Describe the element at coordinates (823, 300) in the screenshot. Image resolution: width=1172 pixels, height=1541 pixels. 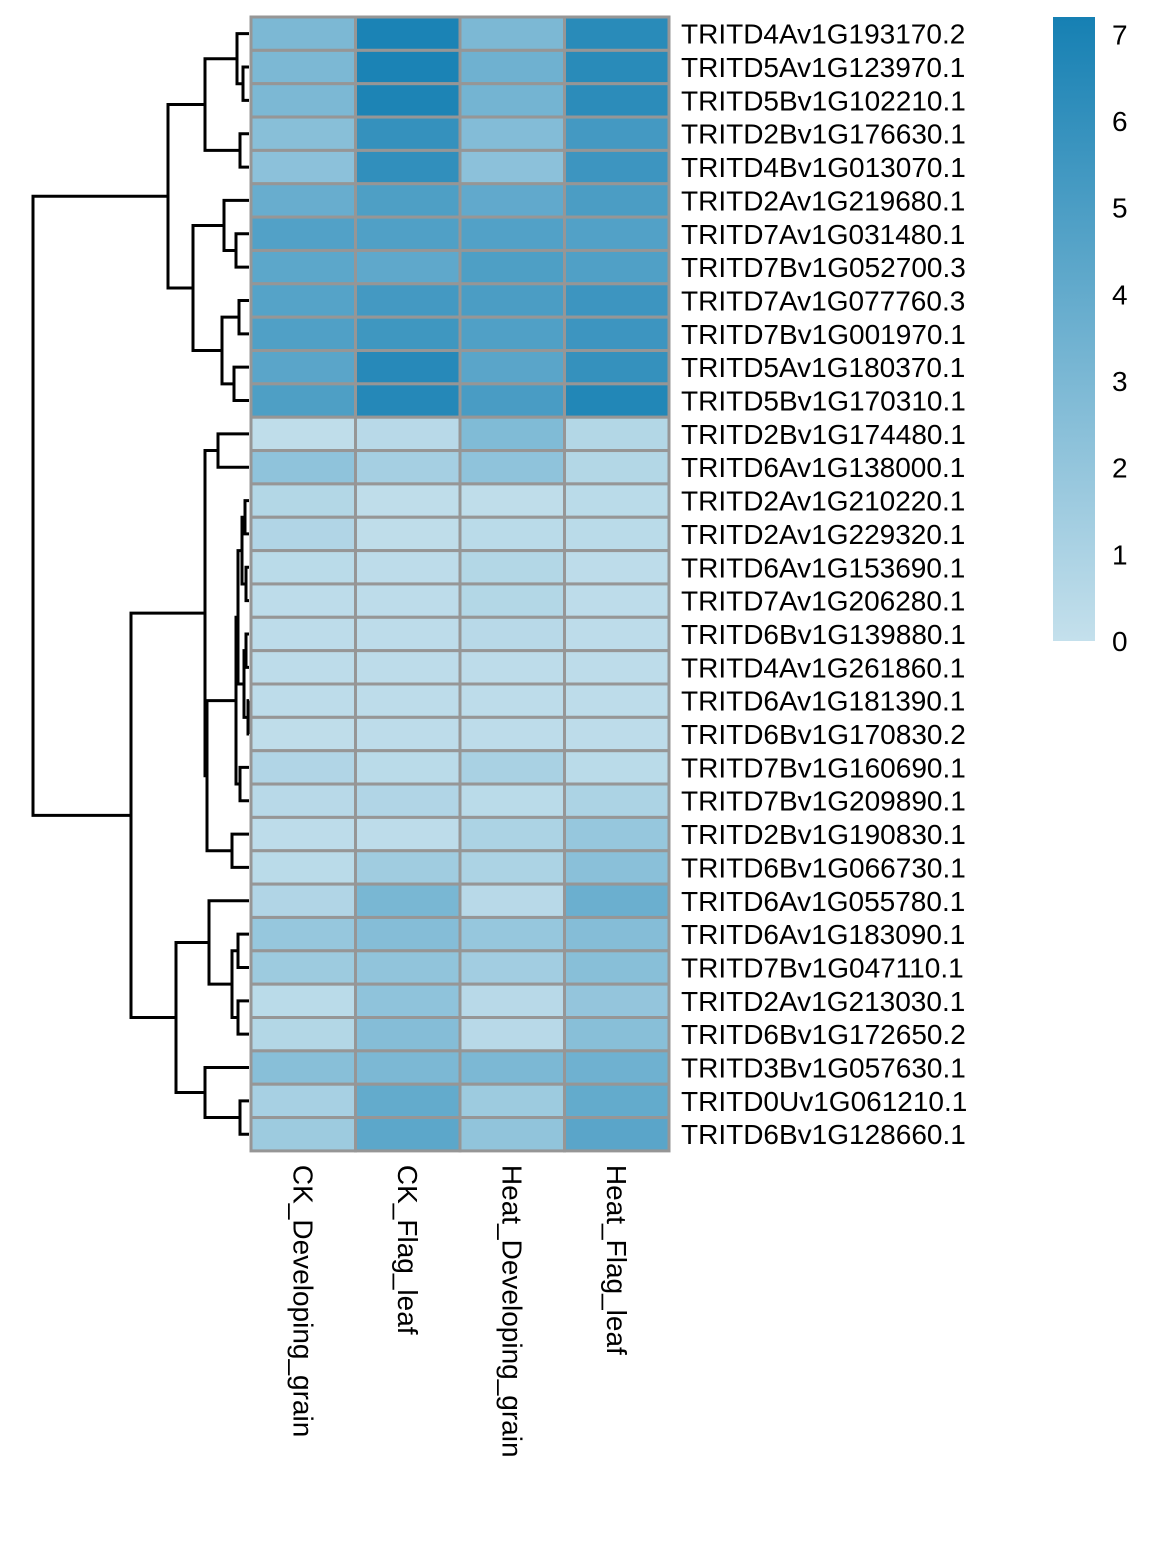
I see `row-label: TRITD7Av1G077760.3` at that location.